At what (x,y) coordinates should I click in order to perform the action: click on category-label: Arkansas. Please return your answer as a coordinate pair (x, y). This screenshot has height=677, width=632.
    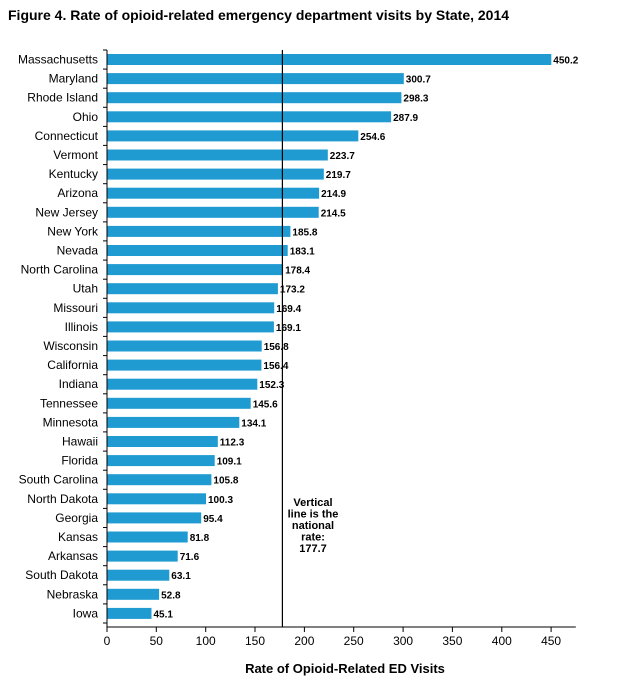
    Looking at the image, I should click on (73, 556).